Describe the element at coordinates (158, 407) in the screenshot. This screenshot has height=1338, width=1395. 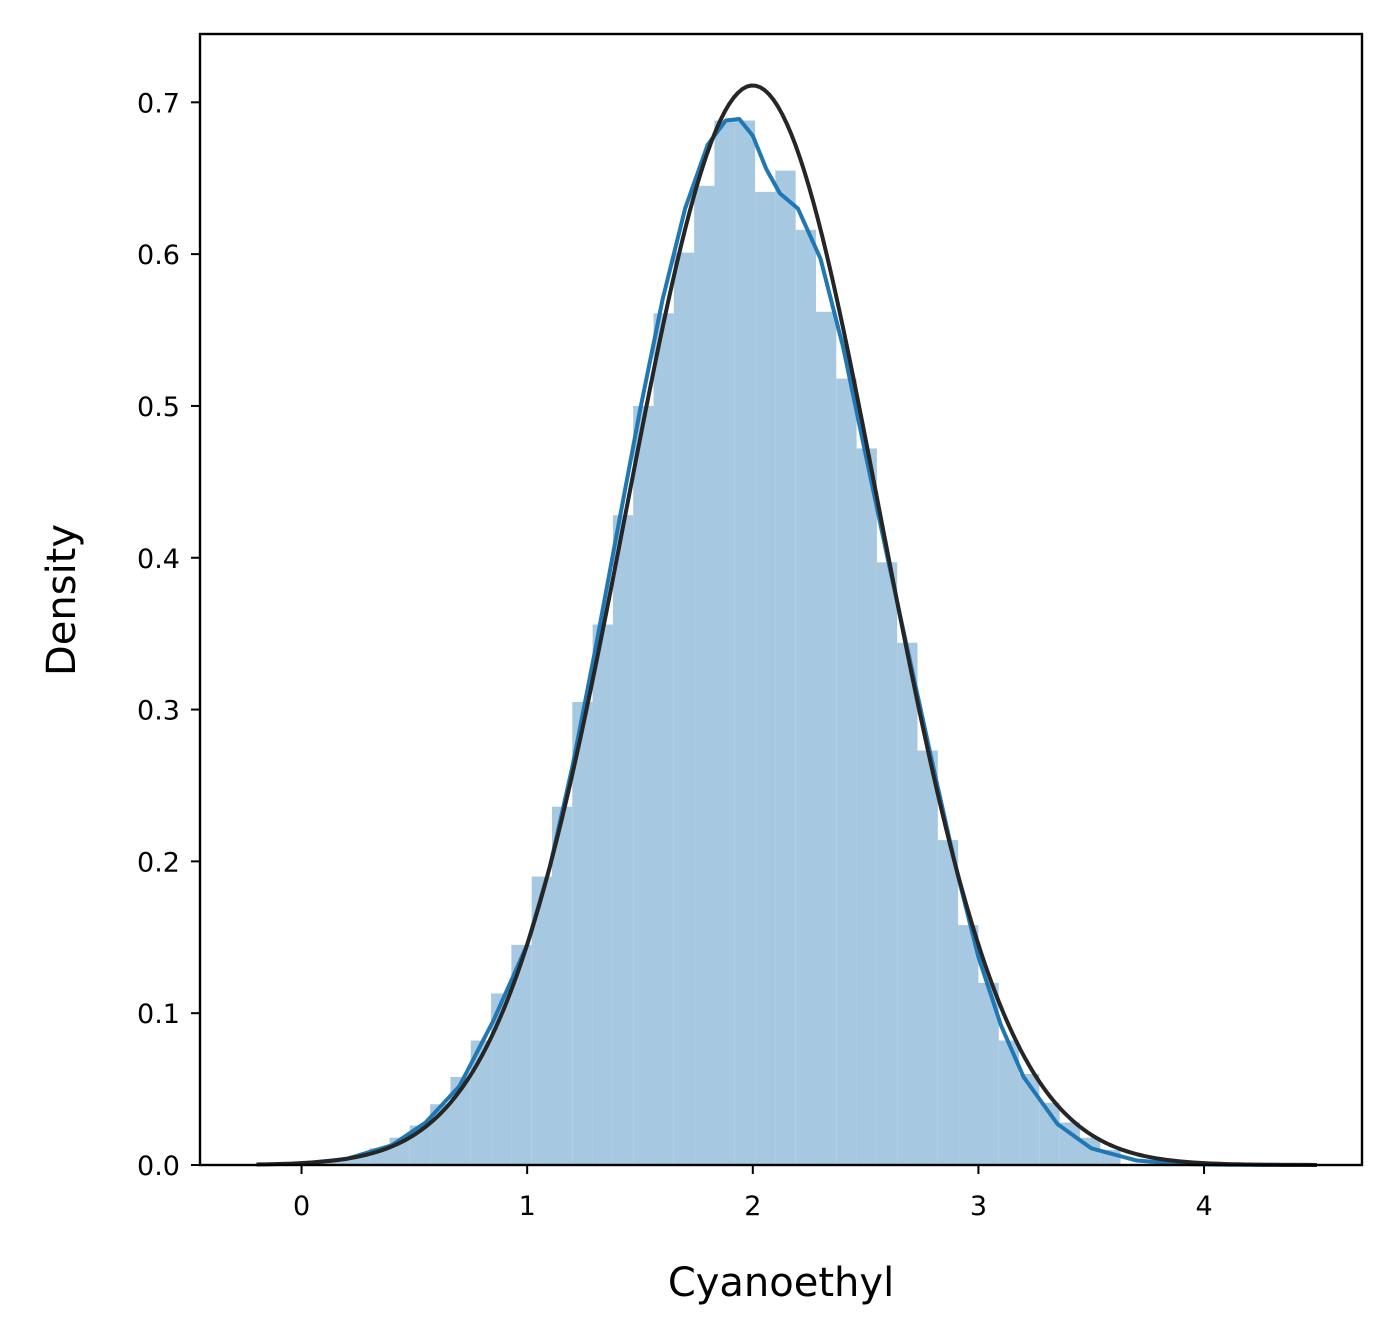
I see `y-tick-label: 0.5` at that location.